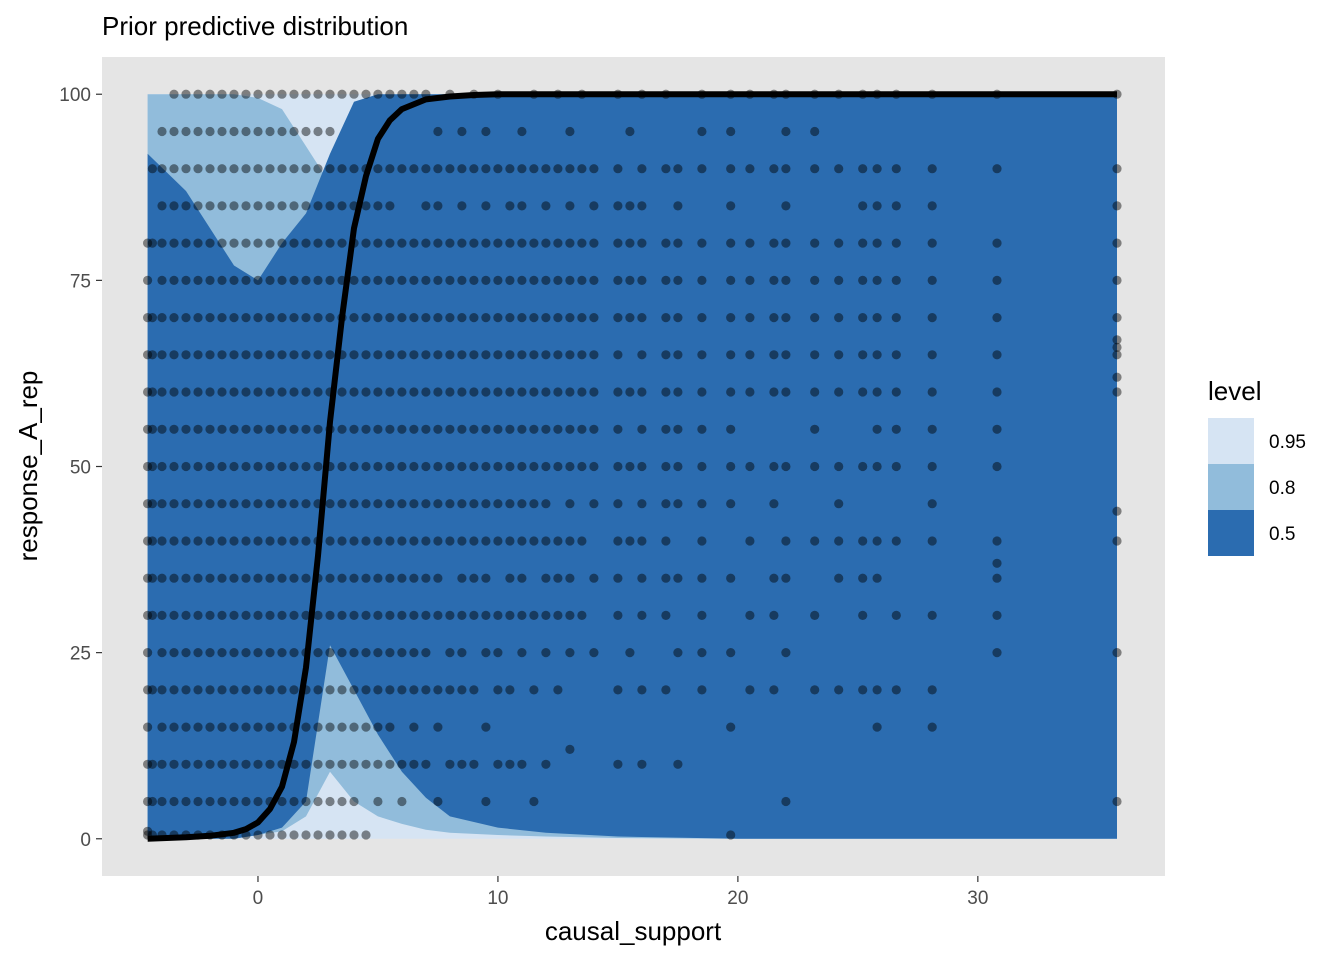 This screenshot has width=1344, height=960. What do you see at coordinates (620, 892) in the screenshot?
I see `x-axis: 0 10 20 30` at bounding box center [620, 892].